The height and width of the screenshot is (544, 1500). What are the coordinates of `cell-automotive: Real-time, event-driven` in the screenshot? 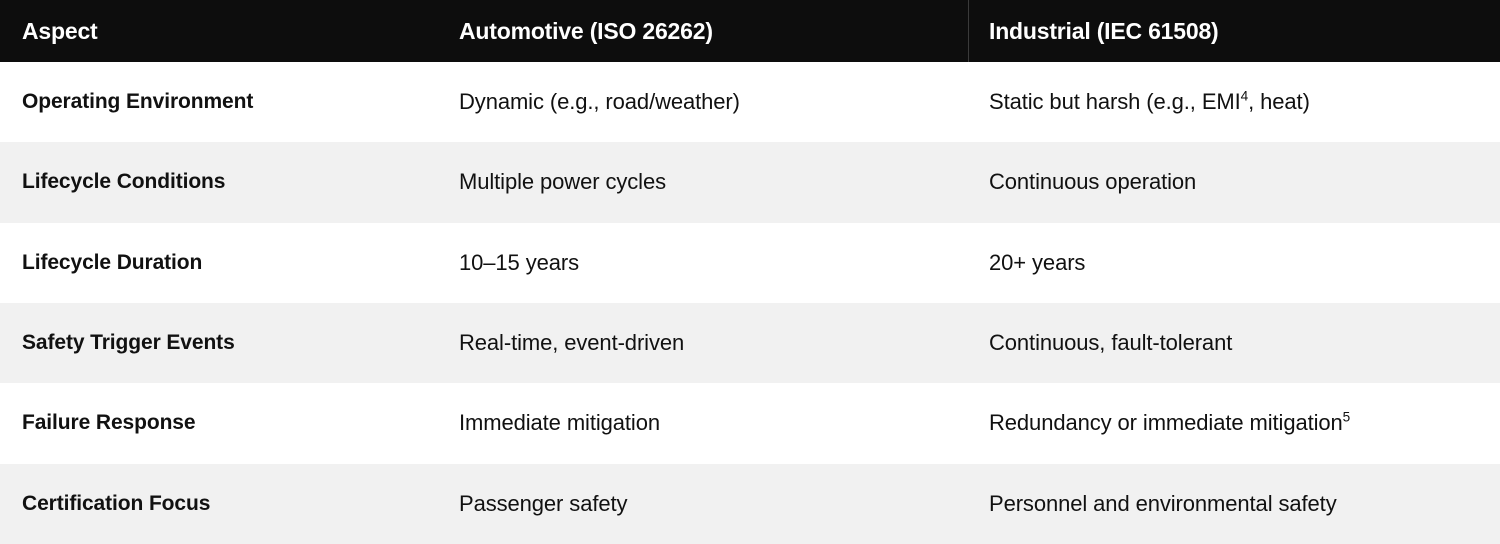 It's located at (572, 343).